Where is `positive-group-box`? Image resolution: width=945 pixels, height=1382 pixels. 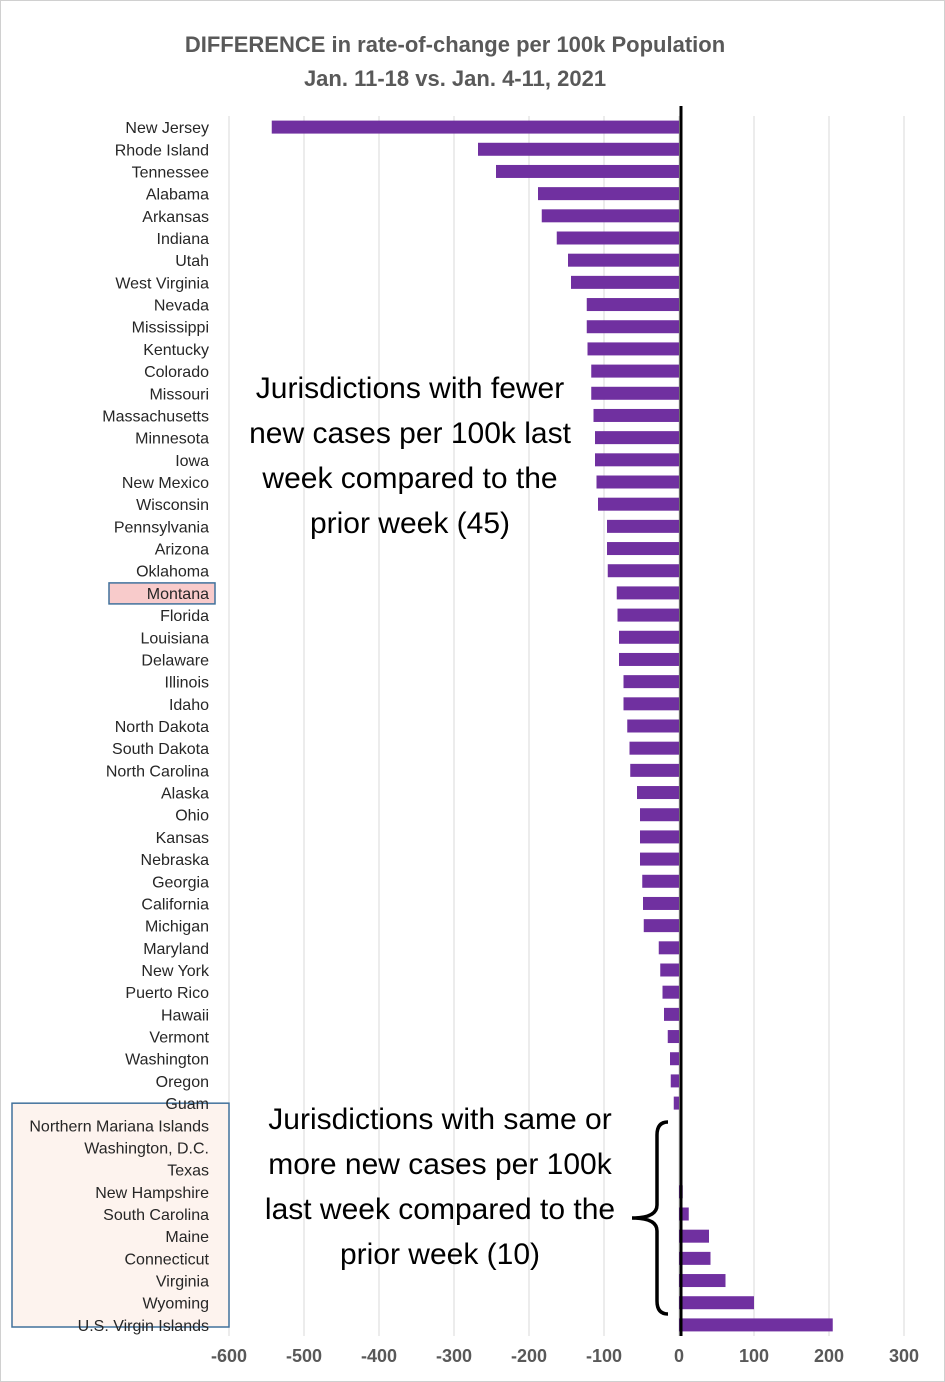
positive-group-box is located at coordinates (120, 1215).